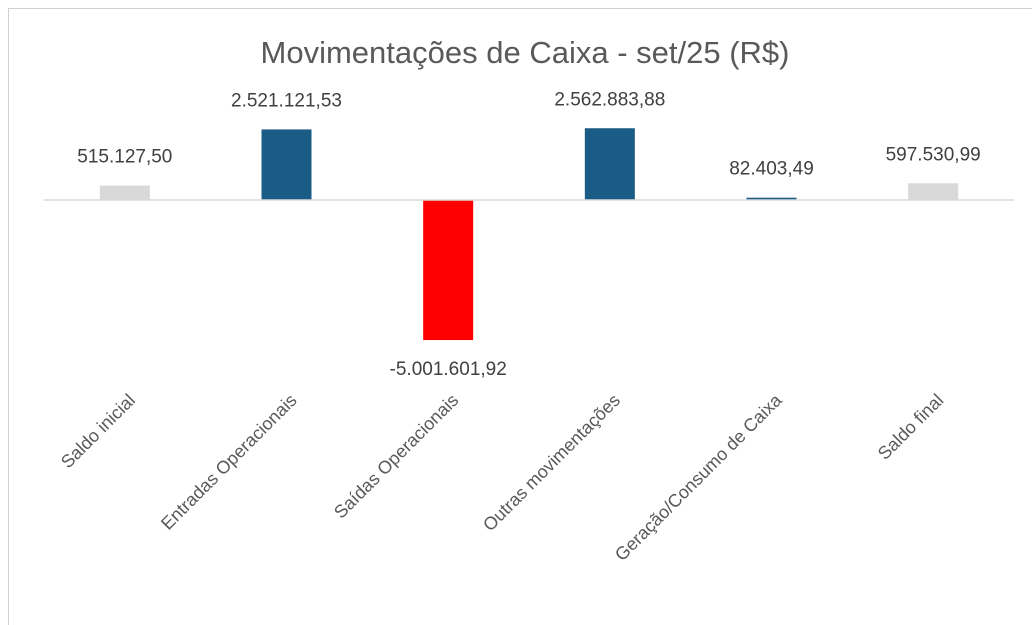  I want to click on value-label: 2.562.883,88, so click(609, 99).